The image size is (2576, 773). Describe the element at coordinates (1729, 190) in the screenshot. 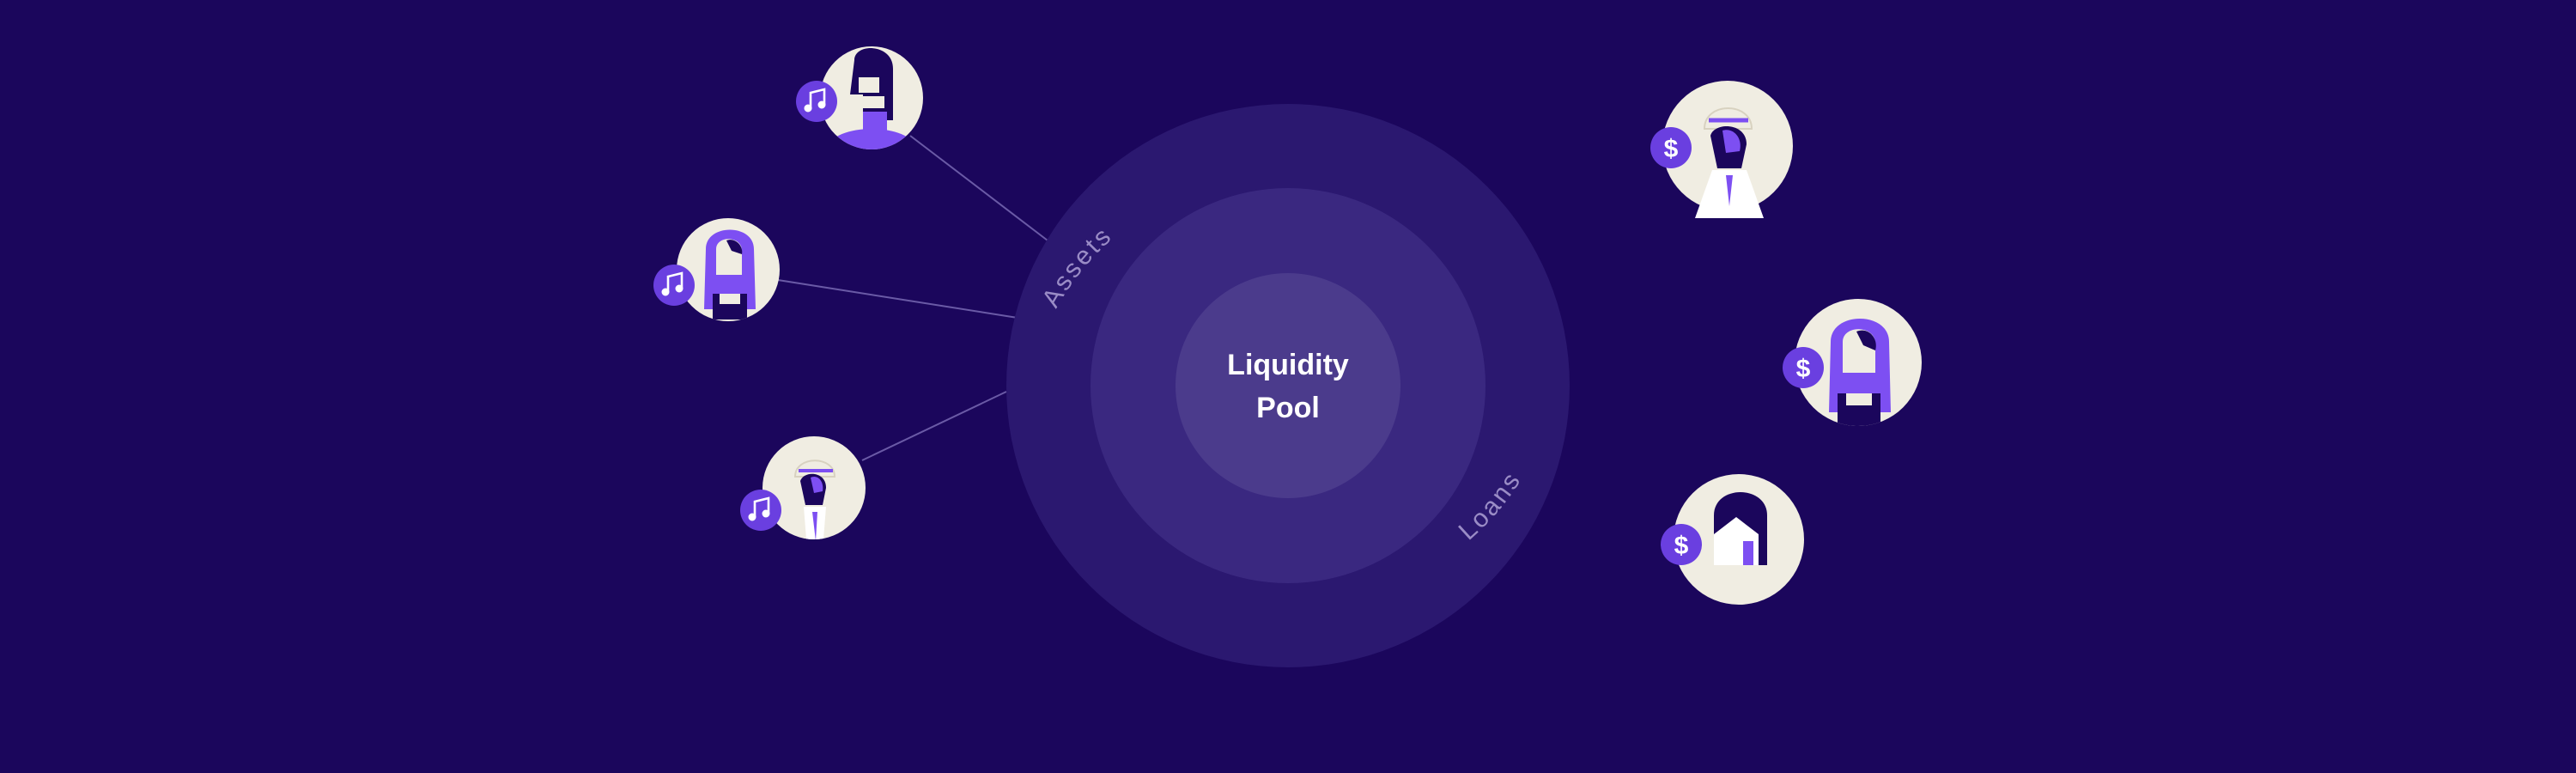

I see `avatar-tie` at that location.